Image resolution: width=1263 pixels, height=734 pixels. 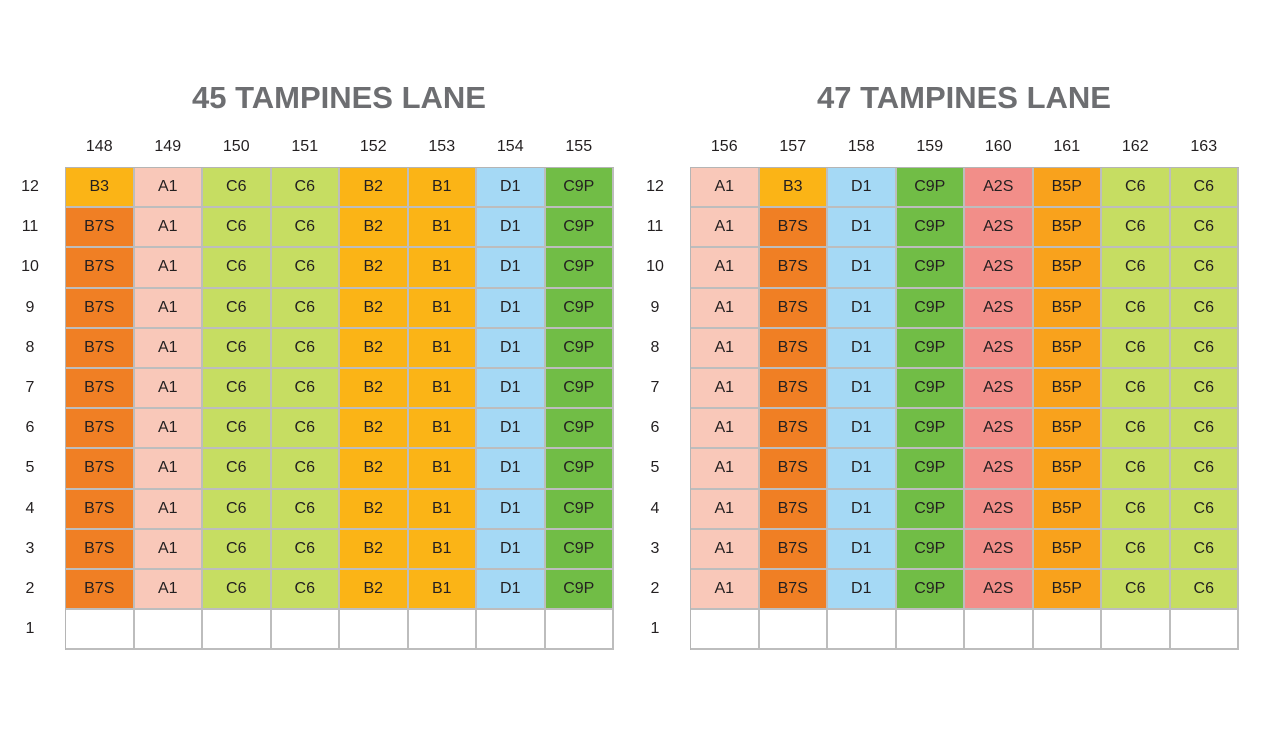 I want to click on unit-number-label: 157, so click(x=793, y=146).